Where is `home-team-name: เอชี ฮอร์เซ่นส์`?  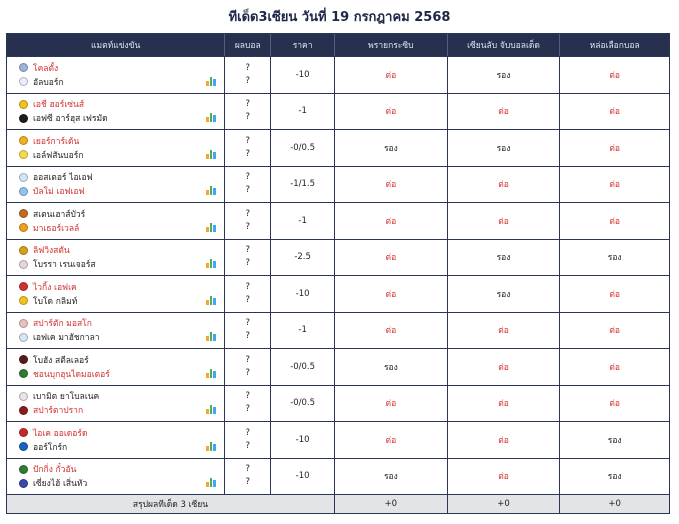 home-team-name: เอชี ฮอร์เซ่นส์ is located at coordinates (59, 105).